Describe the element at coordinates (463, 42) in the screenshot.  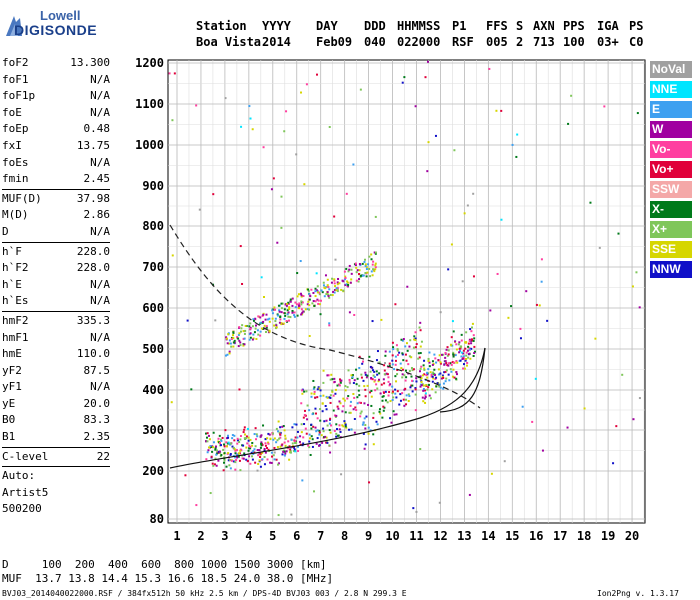
I see `header-value-5: RSF` at that location.